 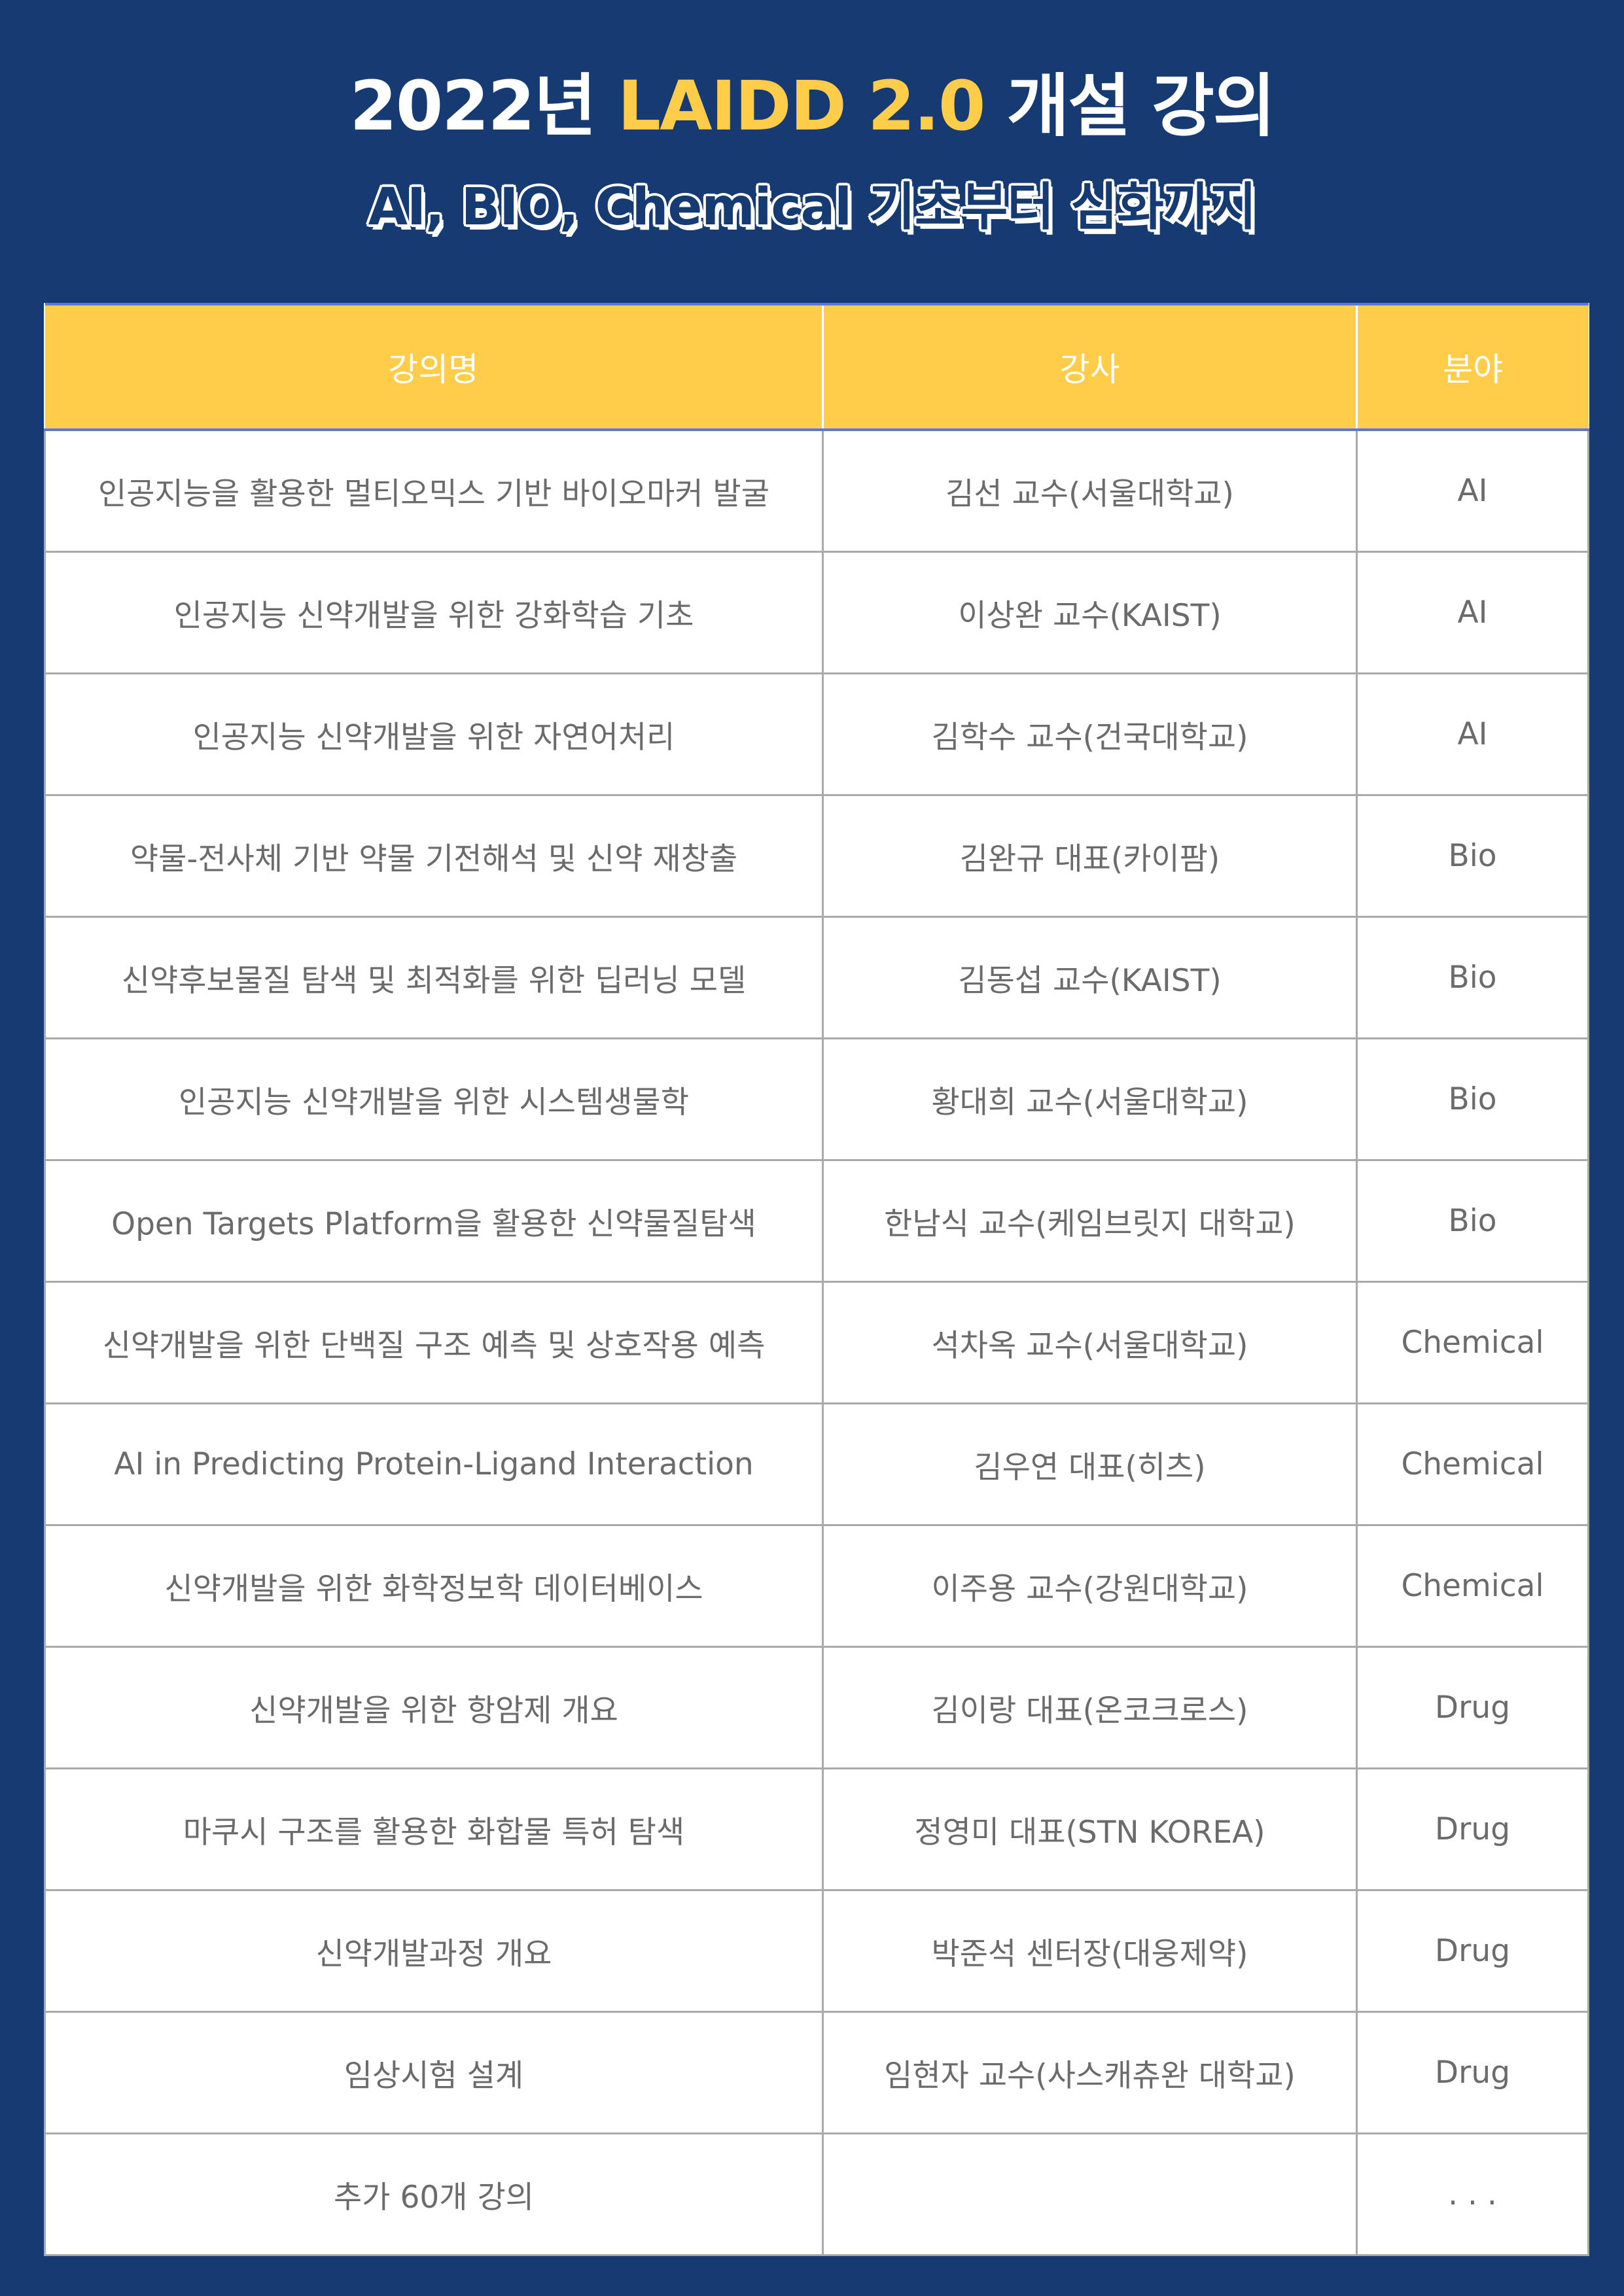 What do you see at coordinates (1090, 1221) in the screenshot?
I see `instructor-cell: 한남식 교수(케임브릿지 대학교)` at bounding box center [1090, 1221].